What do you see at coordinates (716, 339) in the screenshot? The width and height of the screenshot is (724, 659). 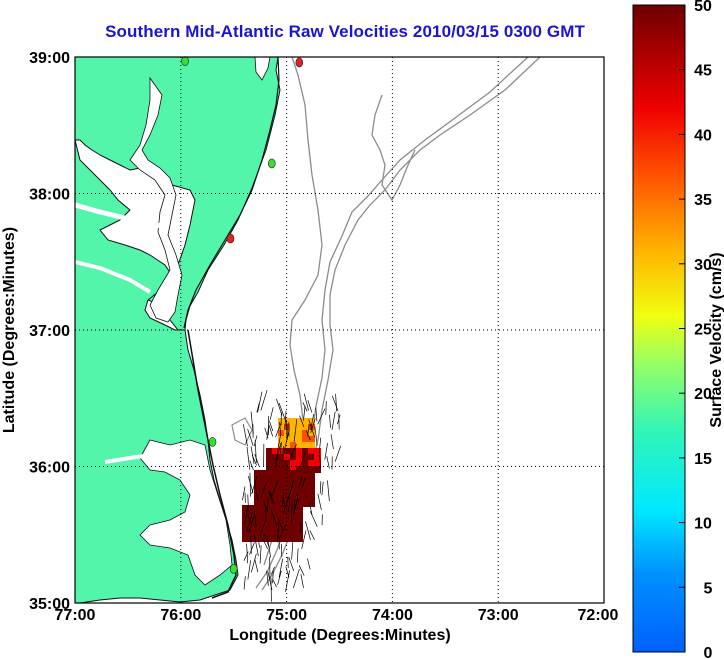 I see `colorbar-label: Surface Velocity (cm/s)` at bounding box center [716, 339].